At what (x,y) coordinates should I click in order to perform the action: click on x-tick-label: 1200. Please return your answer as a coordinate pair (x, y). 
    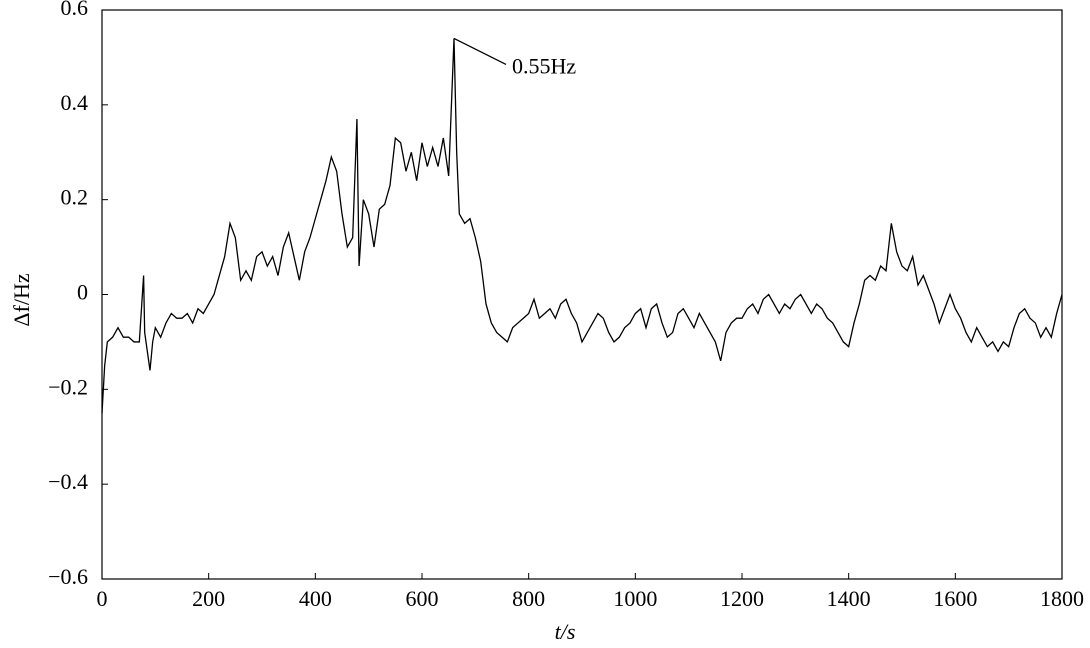
    Looking at the image, I should click on (742, 598).